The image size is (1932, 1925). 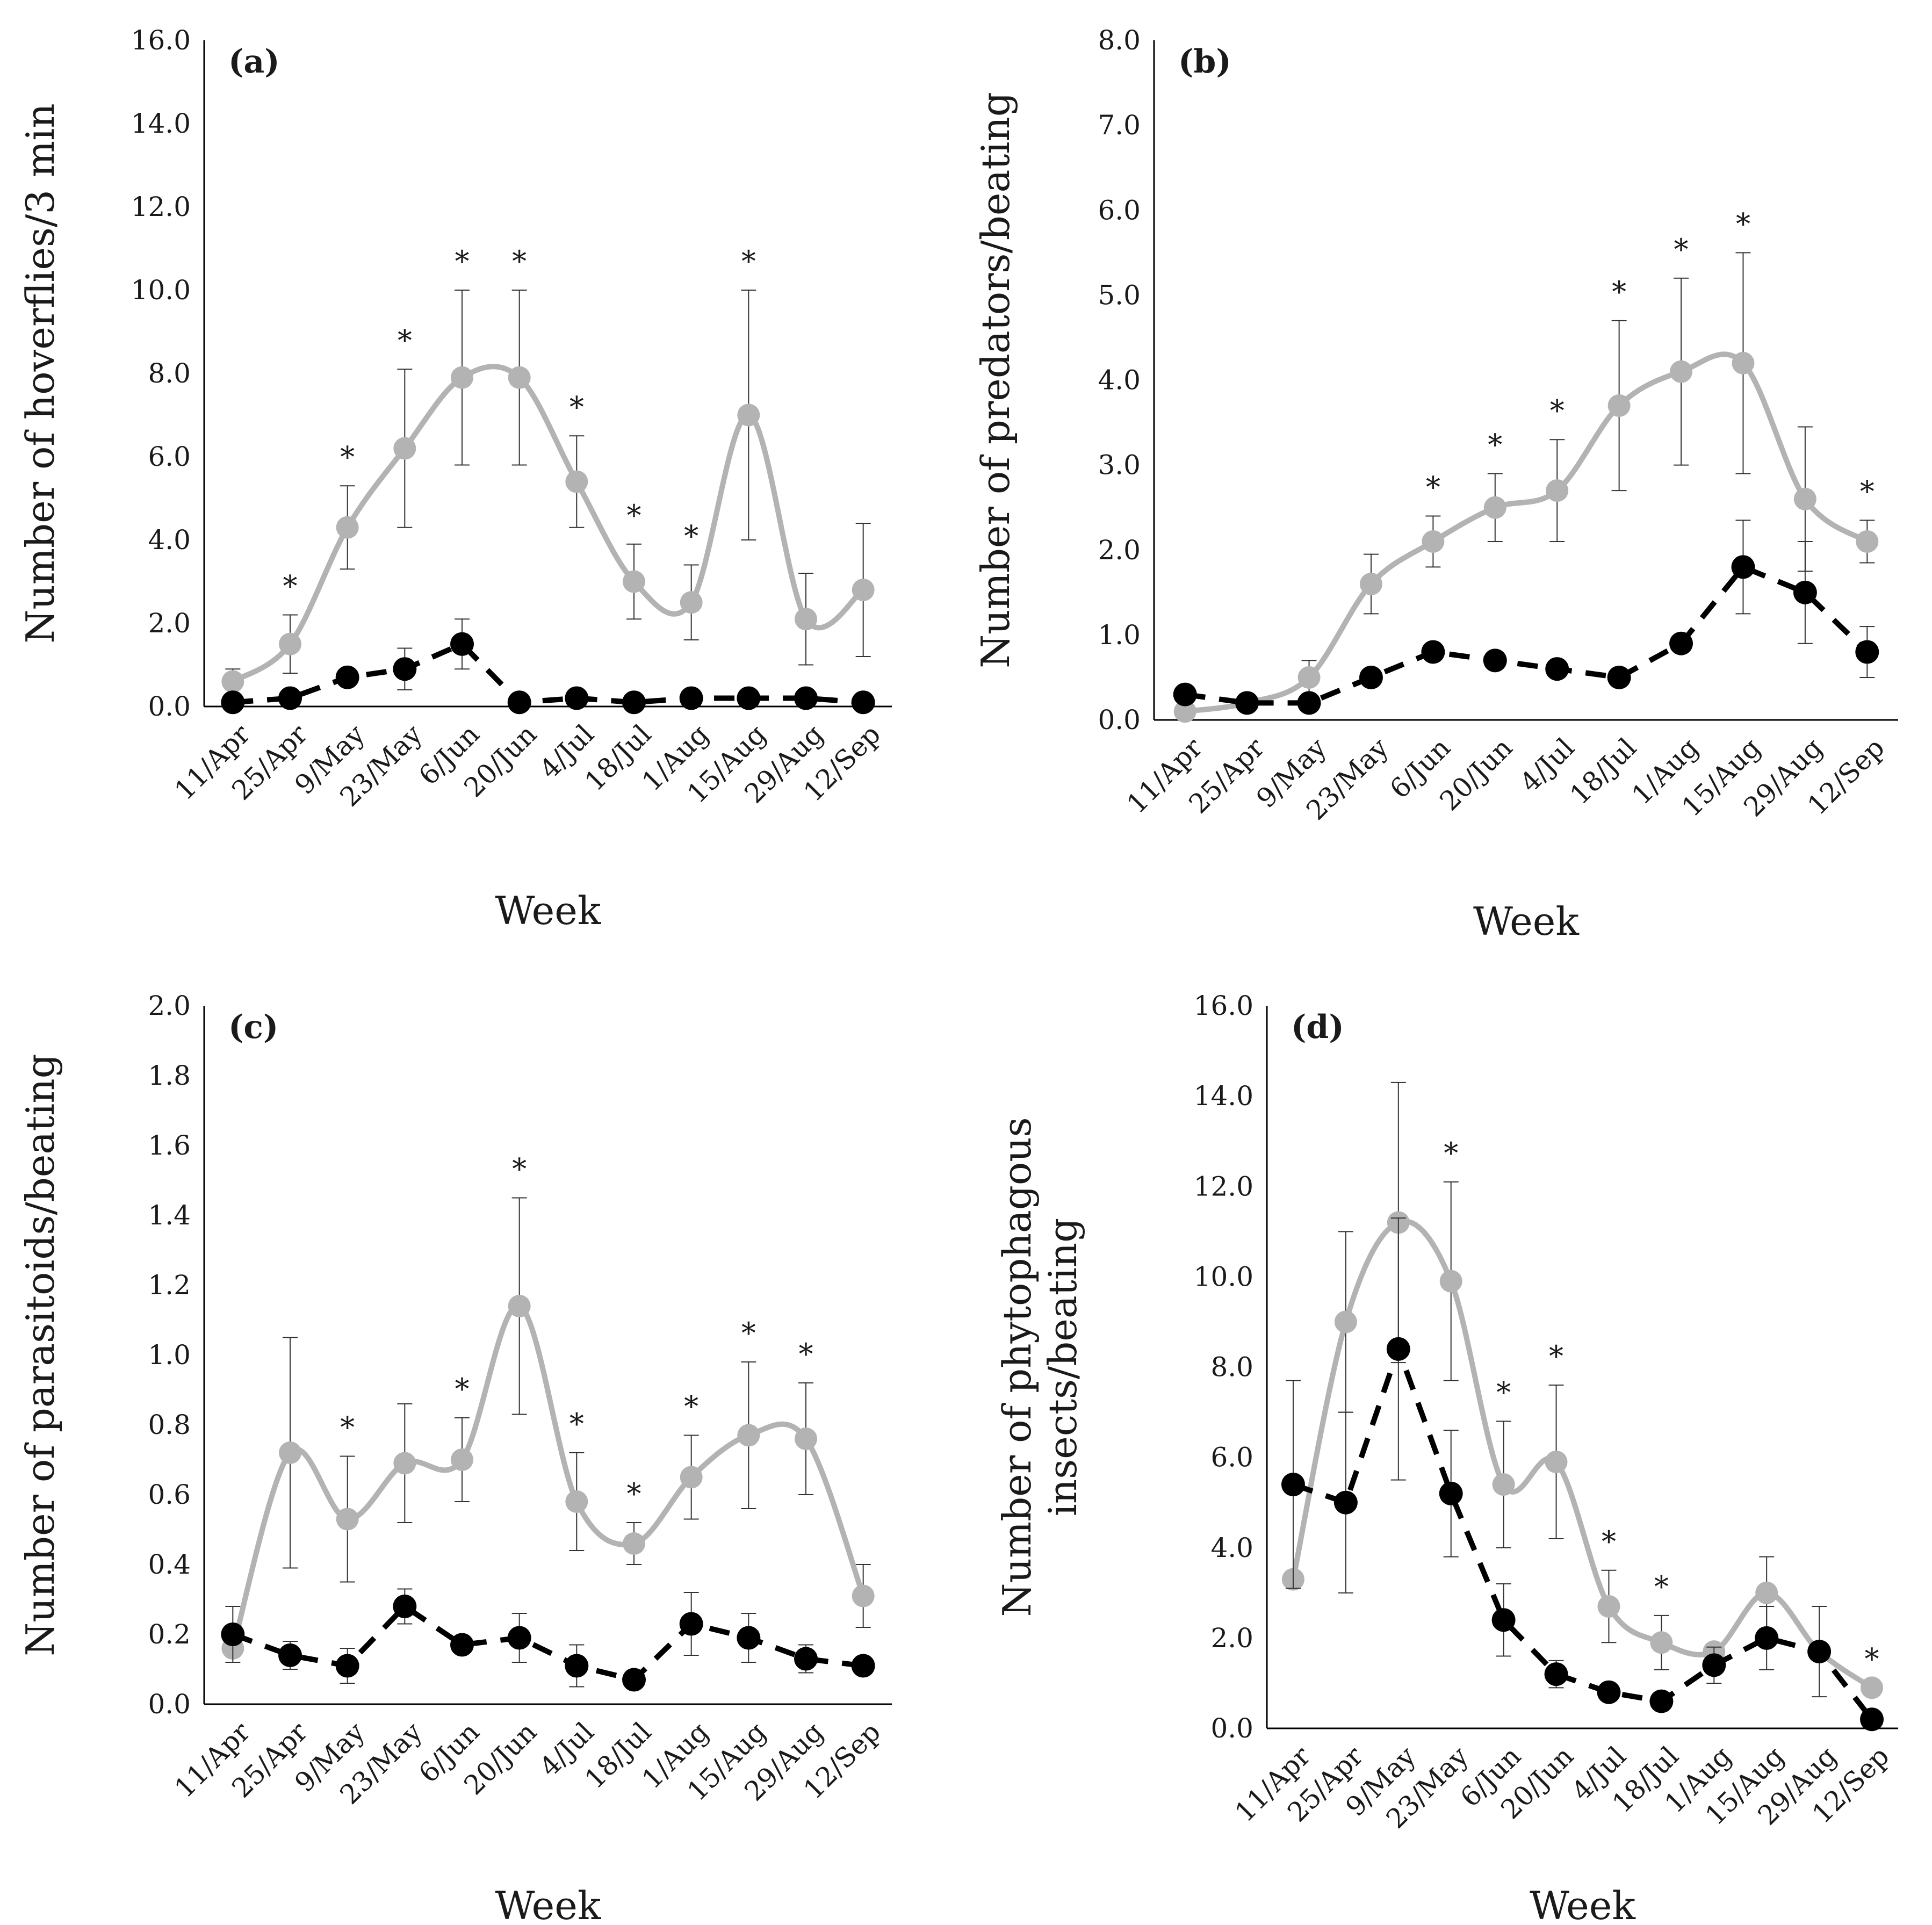 I want to click on y-axis-title: insects/beating, so click(x=1062, y=1367).